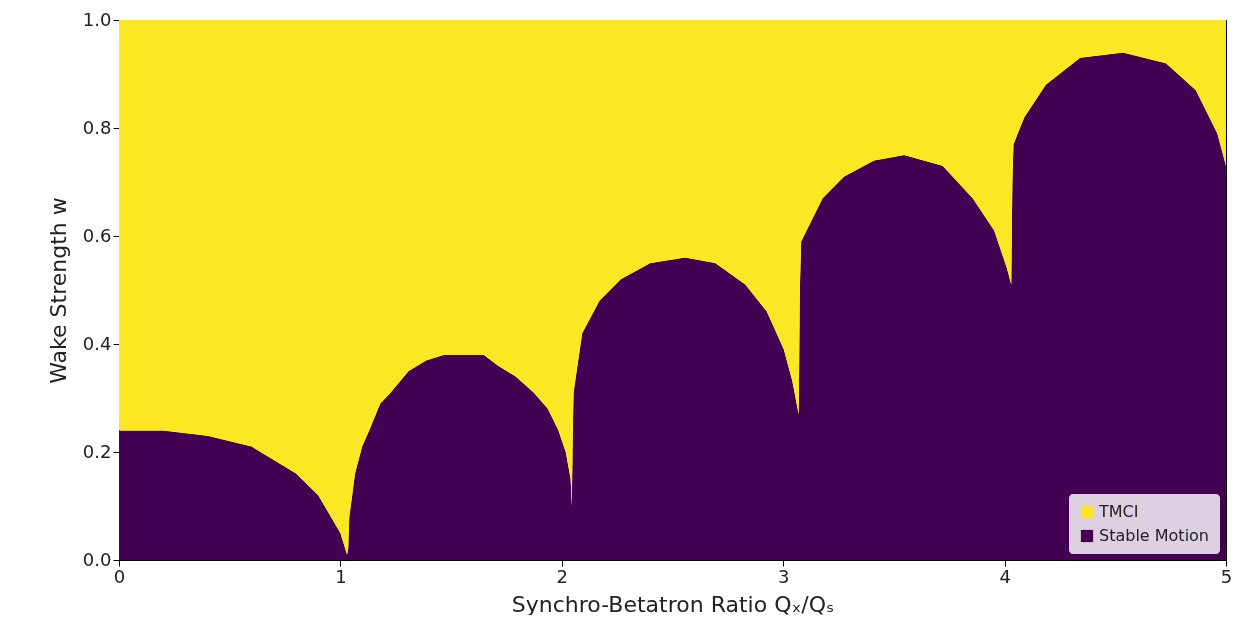 The height and width of the screenshot is (639, 1241). What do you see at coordinates (97, 559) in the screenshot?
I see `y-tick-label: 0.0` at bounding box center [97, 559].